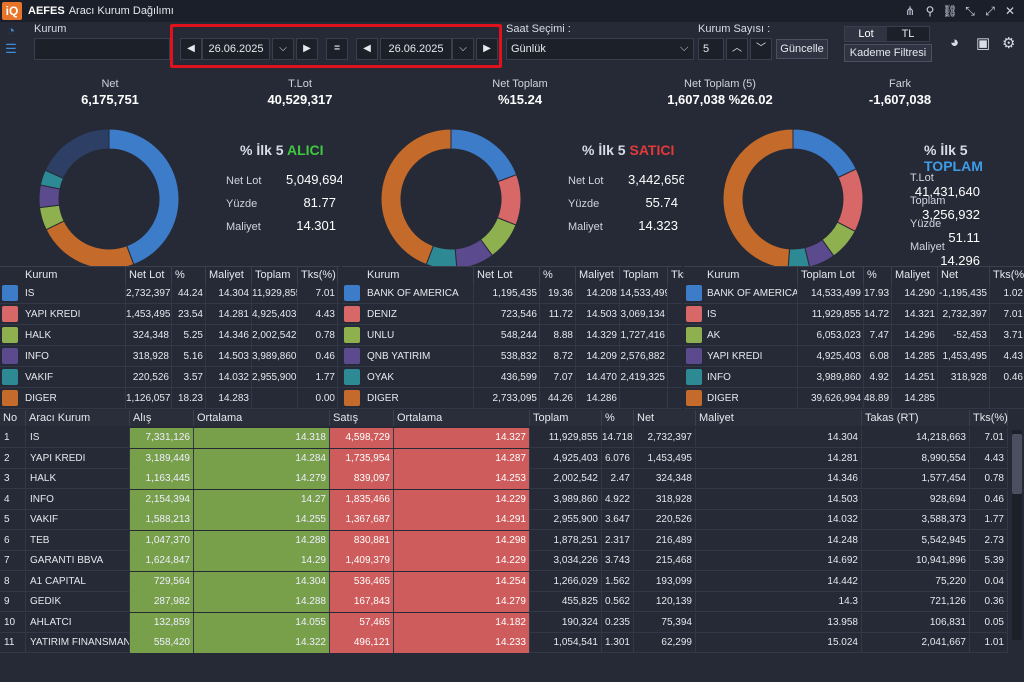  What do you see at coordinates (989, 418) in the screenshot?
I see `grid-header: Tks(%)` at bounding box center [989, 418].